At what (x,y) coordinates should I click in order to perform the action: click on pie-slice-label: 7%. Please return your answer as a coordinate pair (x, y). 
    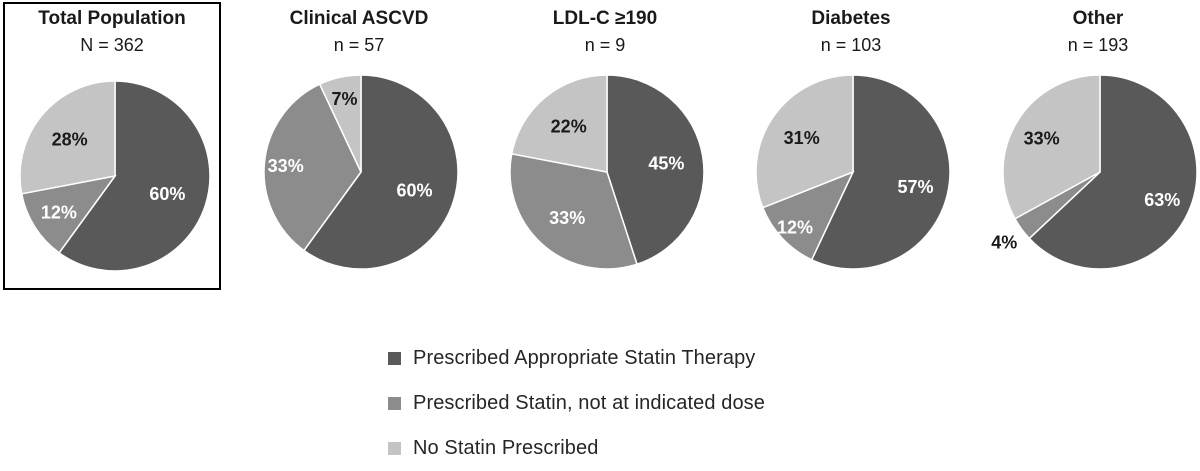
    Looking at the image, I should click on (344, 99).